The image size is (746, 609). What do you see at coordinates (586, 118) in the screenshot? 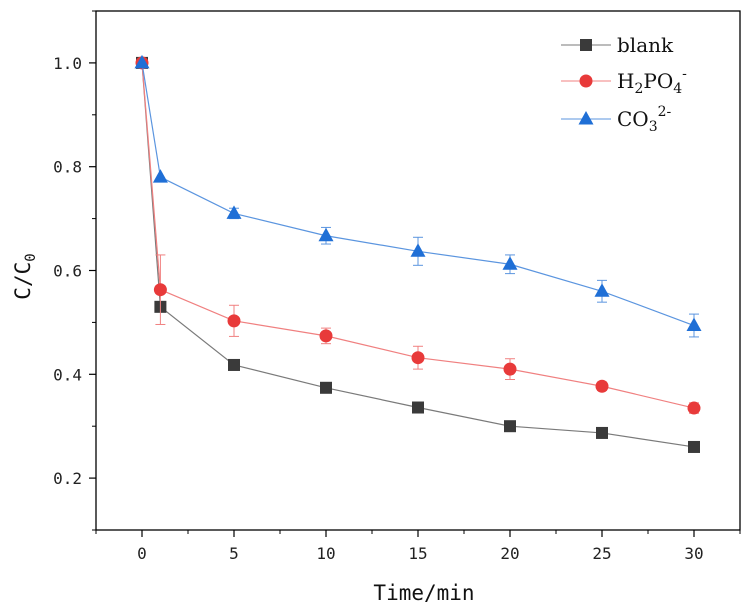
I see `legend-triangle-marker` at bounding box center [586, 118].